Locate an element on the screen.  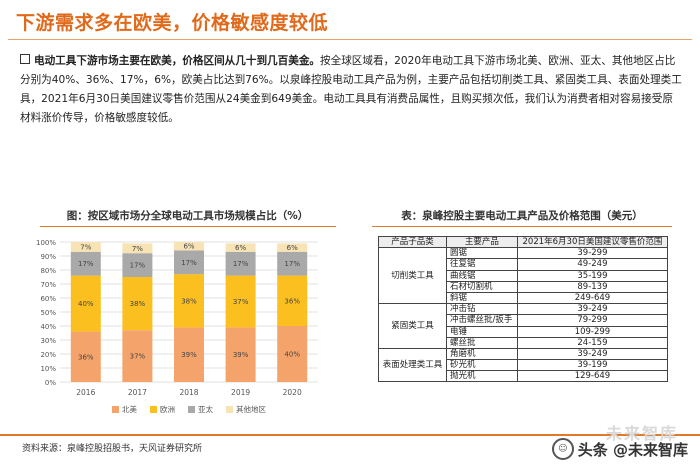
x-tick-label: 2020 is located at coordinates (292, 392).